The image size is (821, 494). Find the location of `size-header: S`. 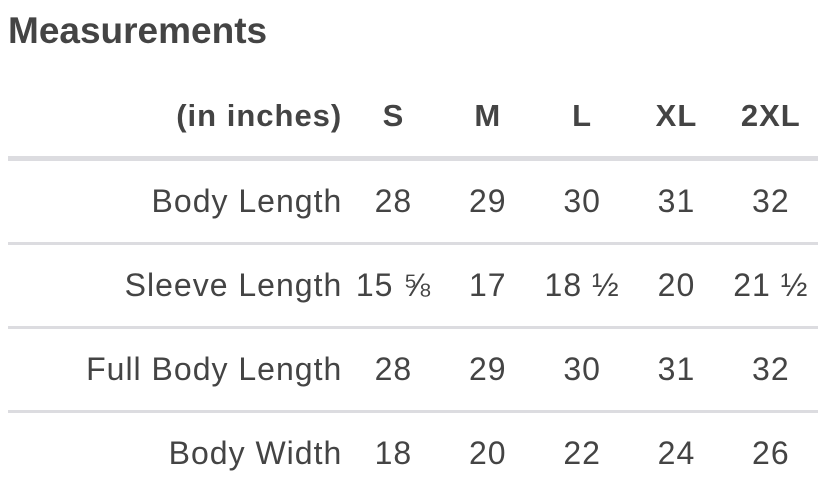

size-header: S is located at coordinates (393, 117).